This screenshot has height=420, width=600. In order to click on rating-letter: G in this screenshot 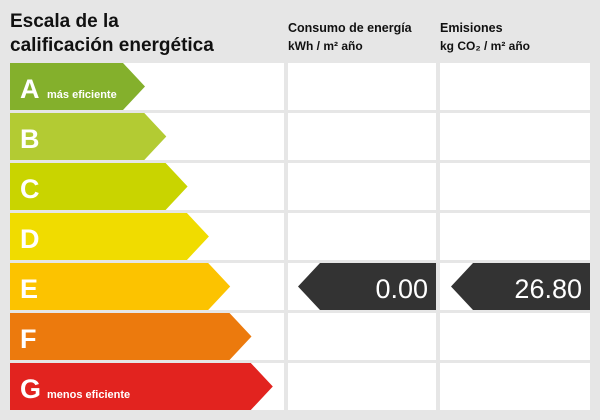, I will do `click(30, 389)`.